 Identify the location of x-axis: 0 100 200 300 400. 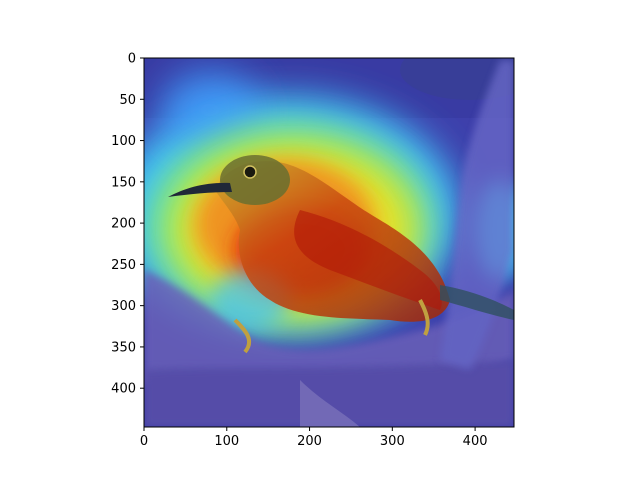
(314, 438).